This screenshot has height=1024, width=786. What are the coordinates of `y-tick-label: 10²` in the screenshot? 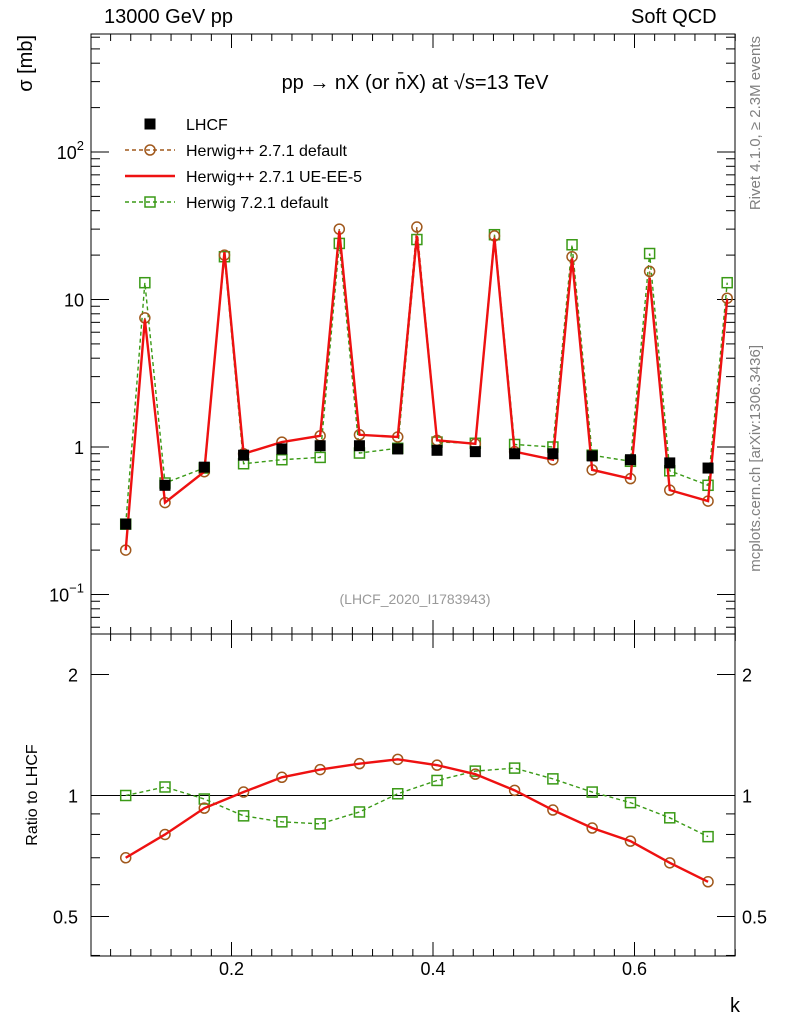 It's located at (70, 150).